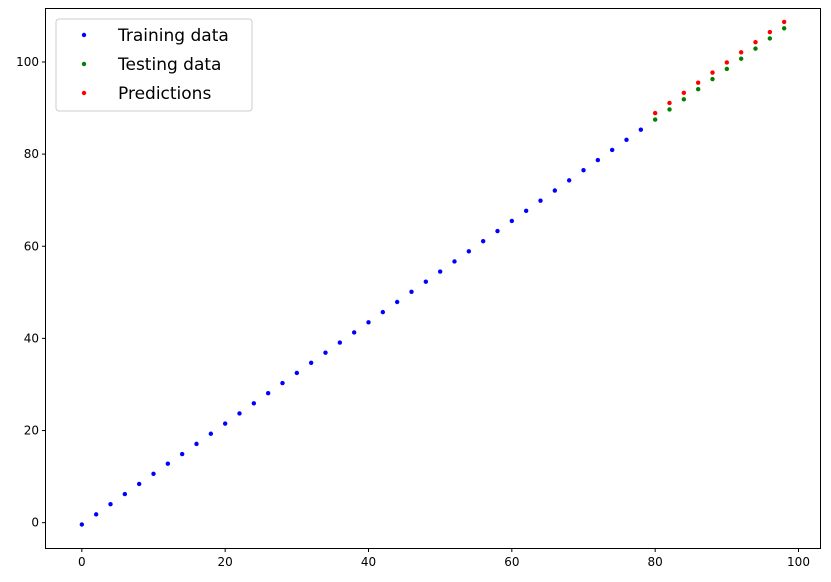 This screenshot has height=582, width=831. I want to click on x-tick-label: 100, so click(798, 562).